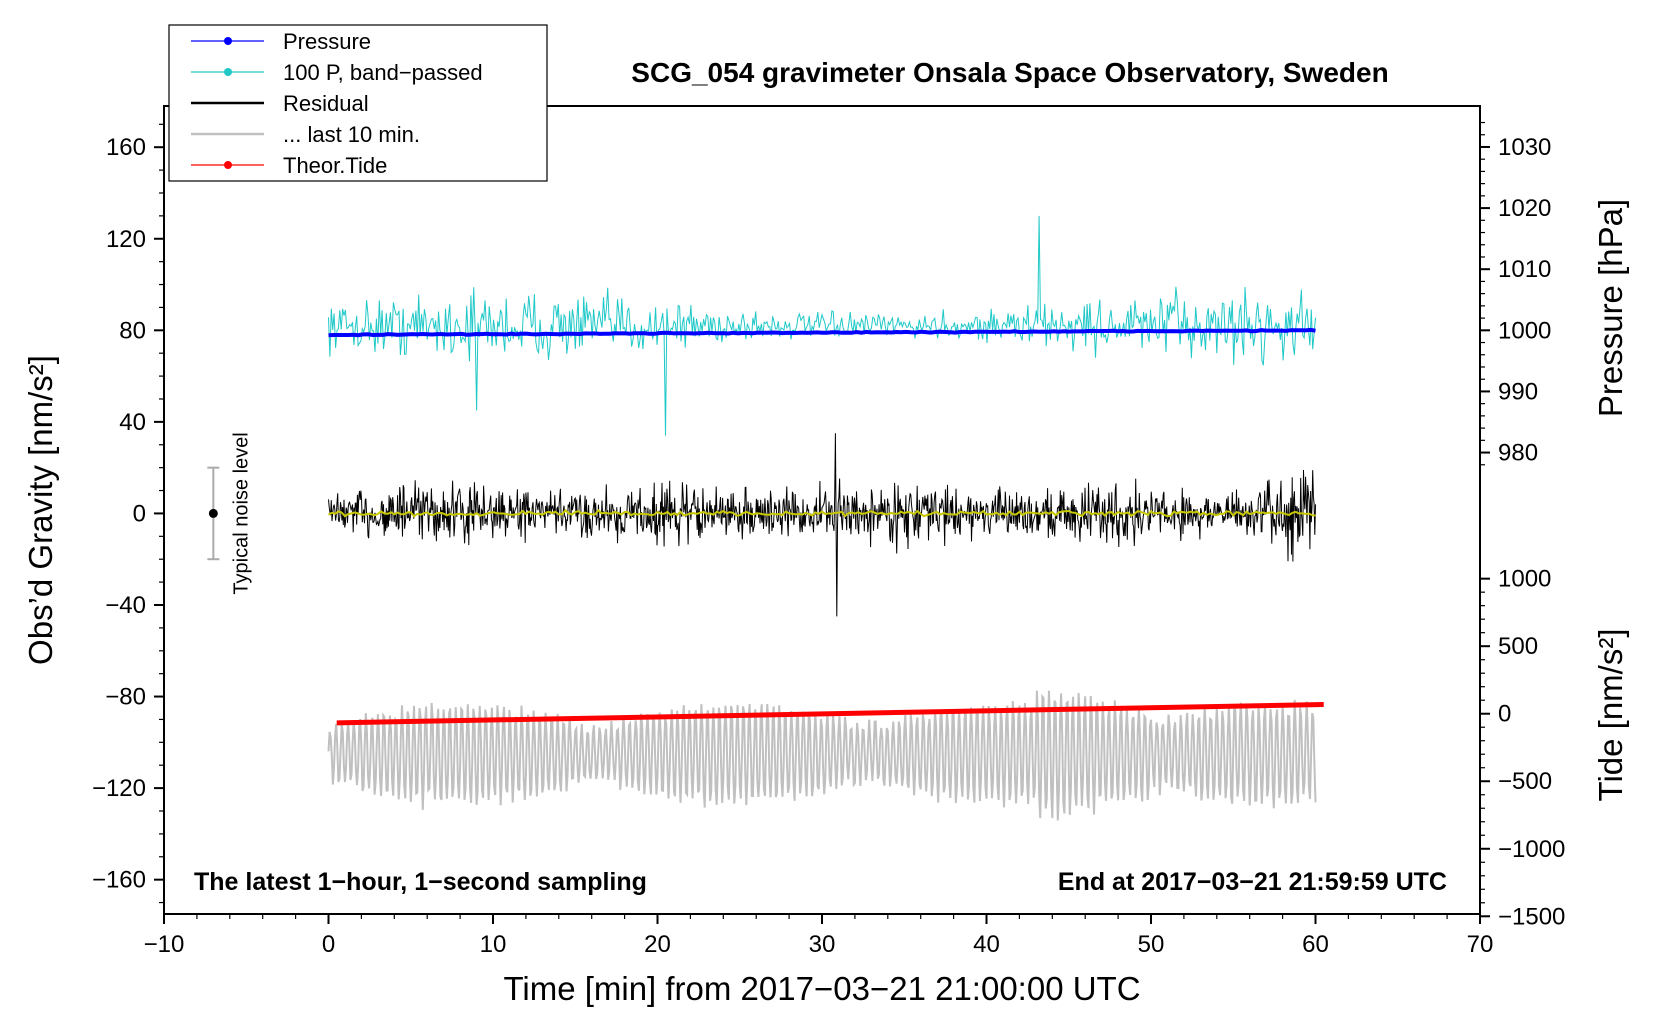 The height and width of the screenshot is (1020, 1660). Describe the element at coordinates (493, 944) in the screenshot. I see `x-tick-label: 10` at that location.